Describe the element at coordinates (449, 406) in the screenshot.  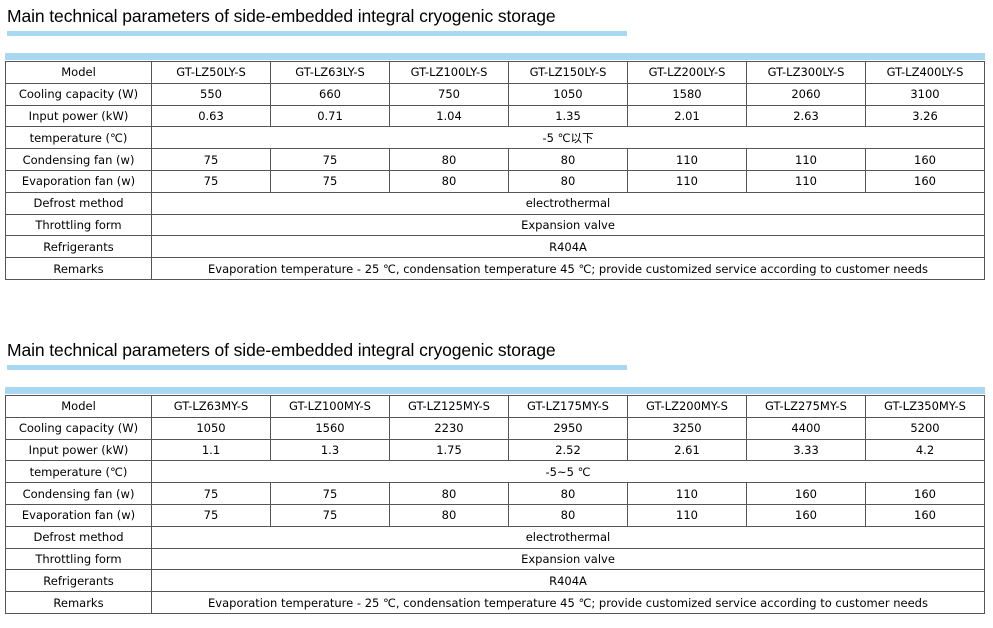
I see `model-cell: GT-LZ125MY-S` at that location.